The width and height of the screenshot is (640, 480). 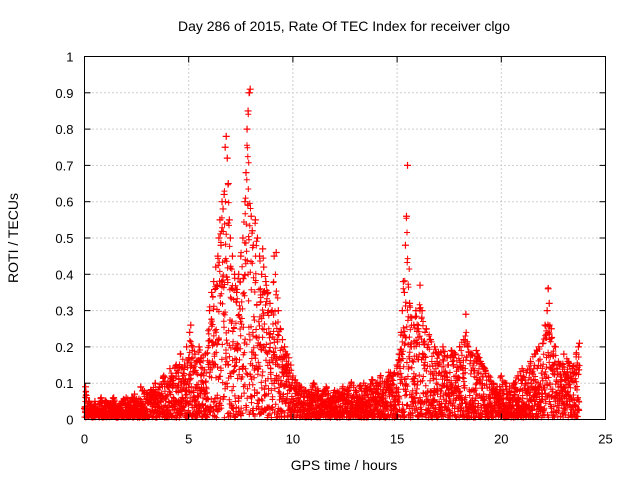 What do you see at coordinates (344, 465) in the screenshot?
I see `x-axis-label: GPS time / hours` at bounding box center [344, 465].